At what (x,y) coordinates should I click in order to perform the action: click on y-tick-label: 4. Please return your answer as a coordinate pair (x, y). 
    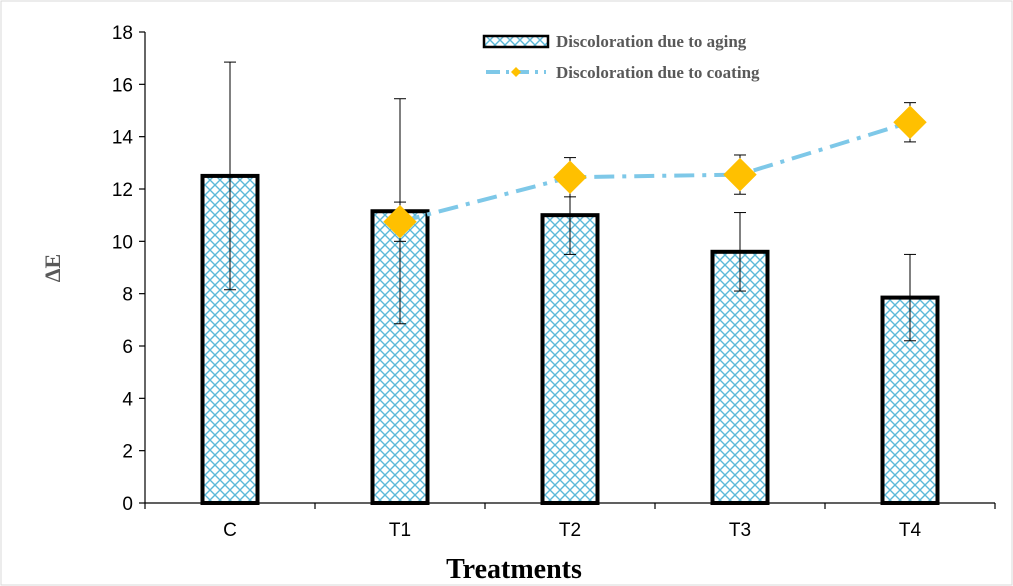
    Looking at the image, I should click on (127, 399).